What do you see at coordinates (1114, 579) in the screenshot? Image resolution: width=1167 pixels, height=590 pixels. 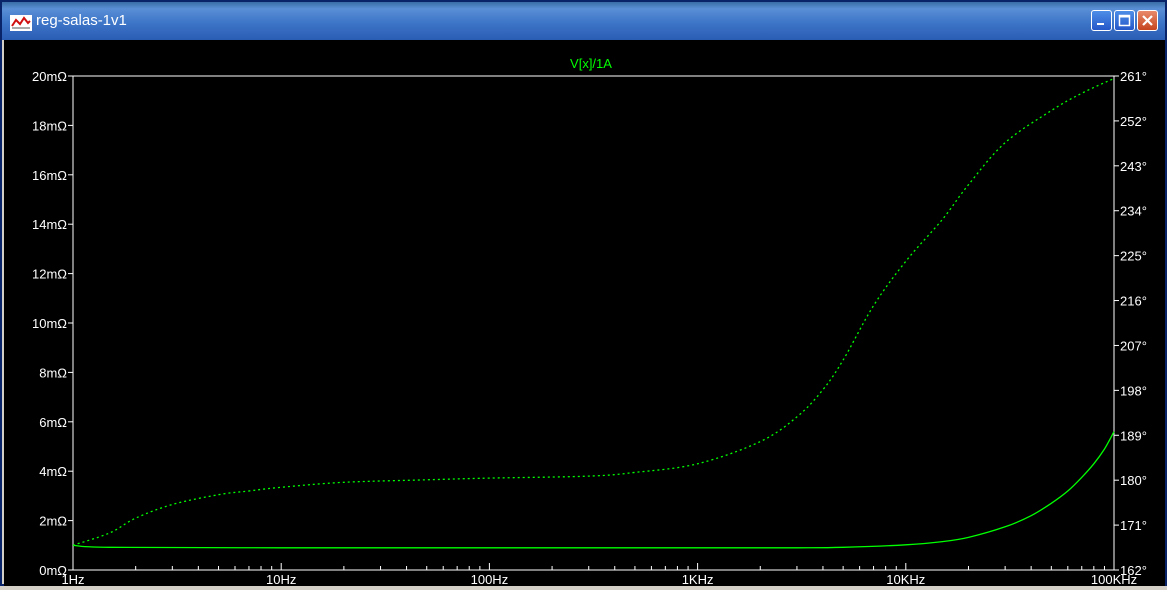 I see `x-tick-label: 100KHz` at bounding box center [1114, 579].